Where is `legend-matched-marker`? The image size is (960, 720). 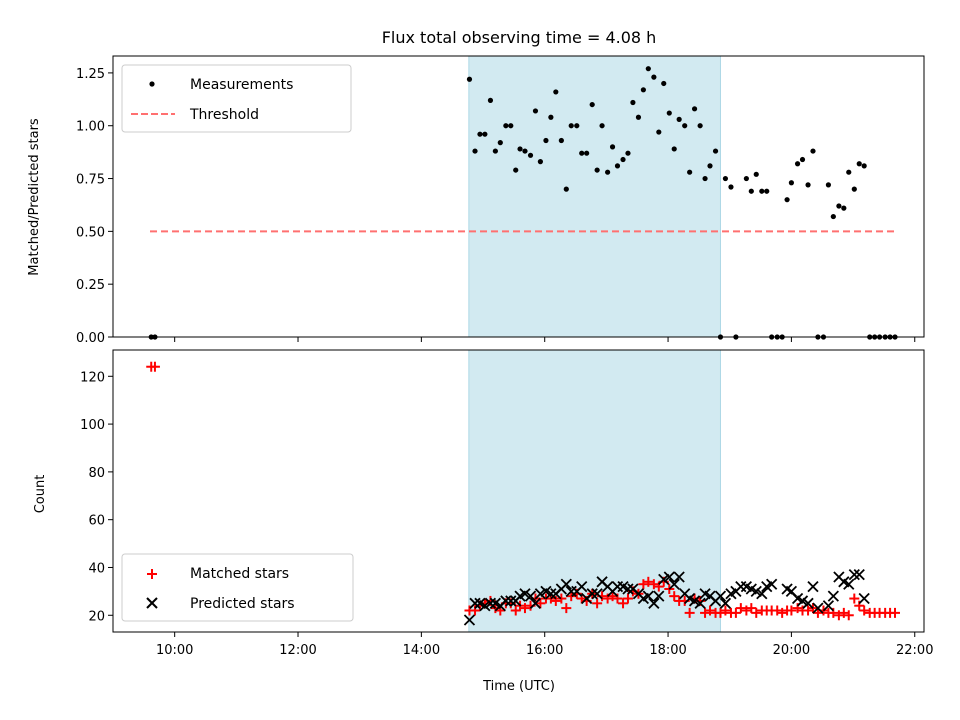 legend-matched-marker is located at coordinates (152, 574).